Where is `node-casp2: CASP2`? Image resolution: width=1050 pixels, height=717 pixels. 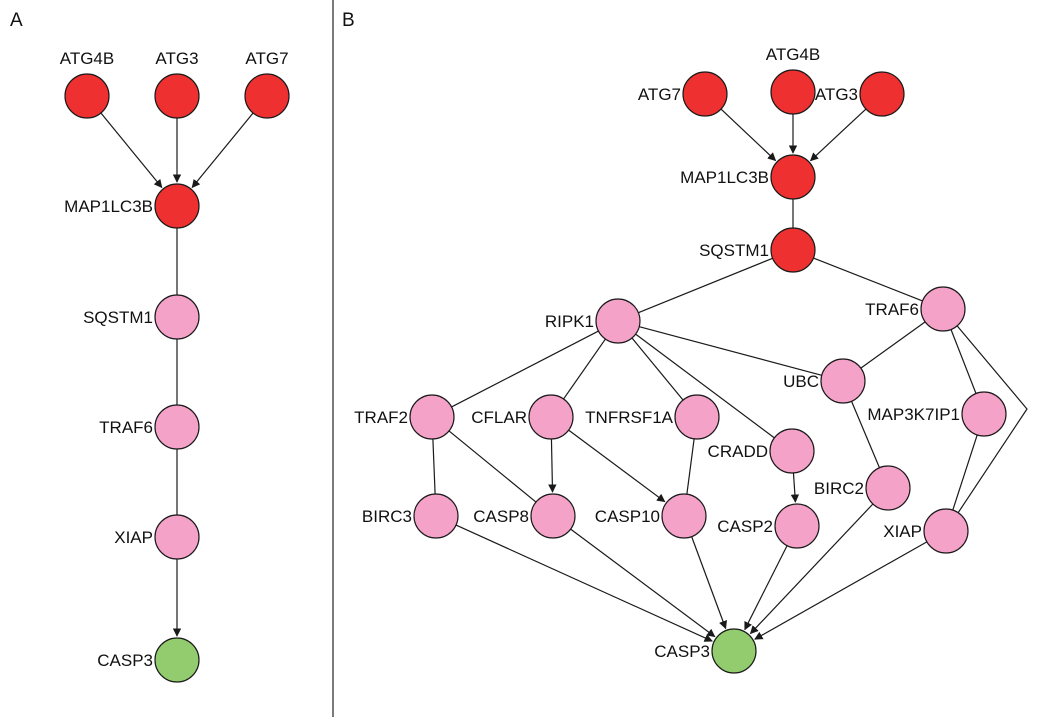
node-casp2: CASP2 is located at coordinates (768, 526).